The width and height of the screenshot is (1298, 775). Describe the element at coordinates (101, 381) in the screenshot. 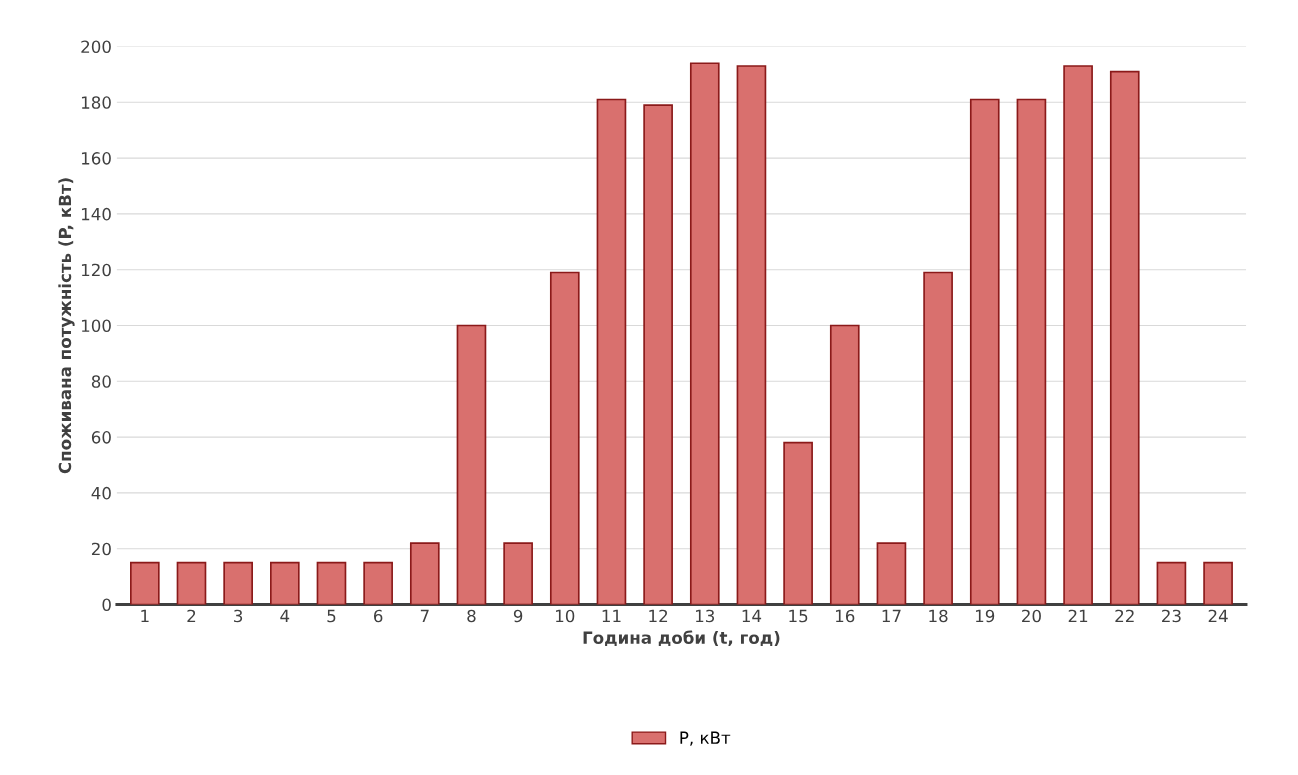

I see `y-tick-label: 80` at that location.